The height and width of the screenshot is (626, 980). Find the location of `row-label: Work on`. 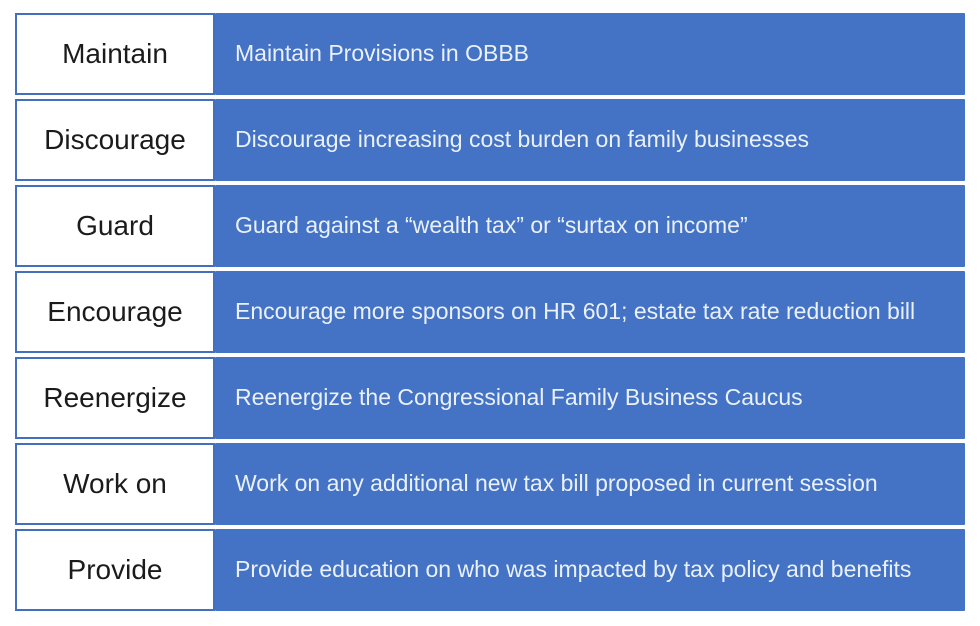

row-label: Work on is located at coordinates (115, 483).